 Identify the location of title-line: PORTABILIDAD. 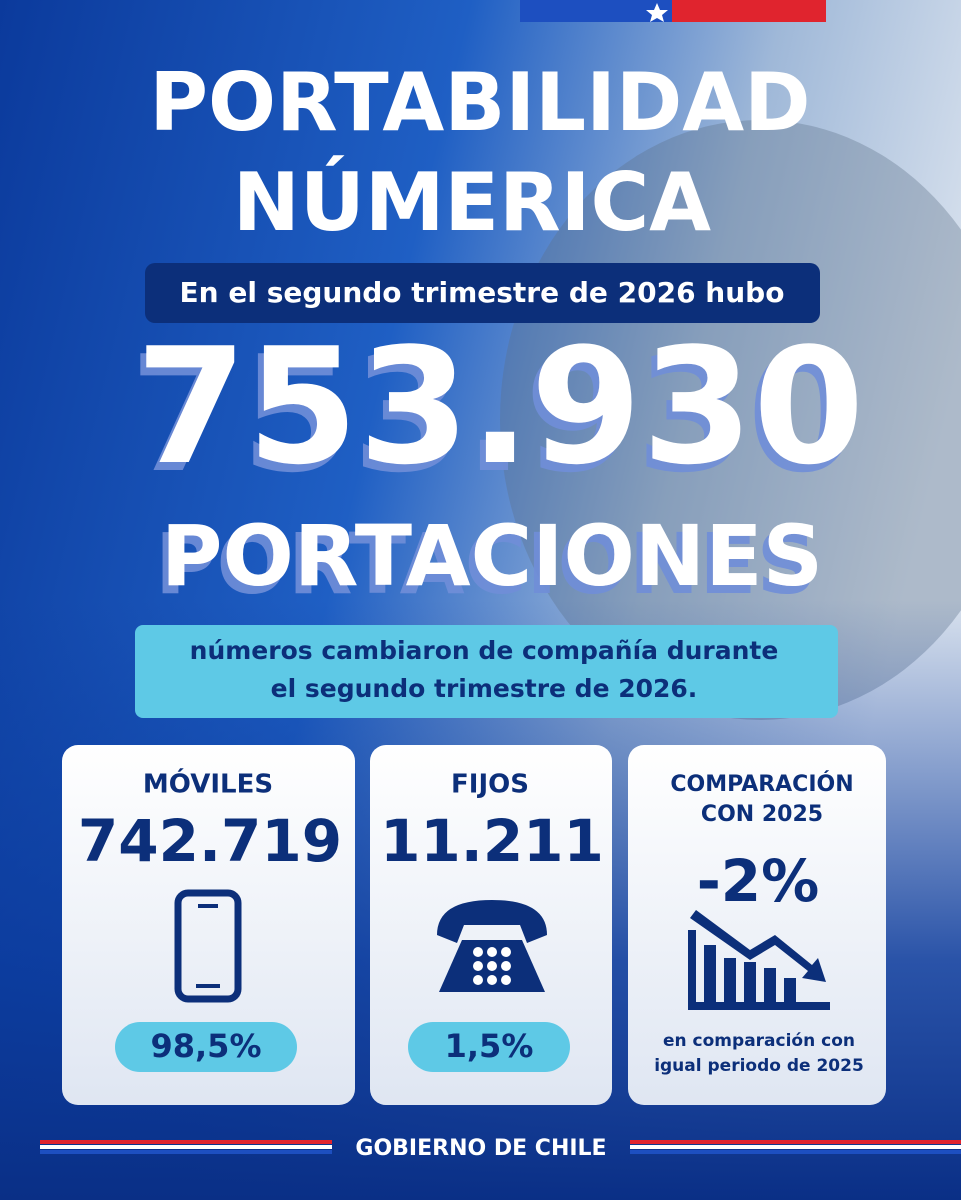
(479, 102).